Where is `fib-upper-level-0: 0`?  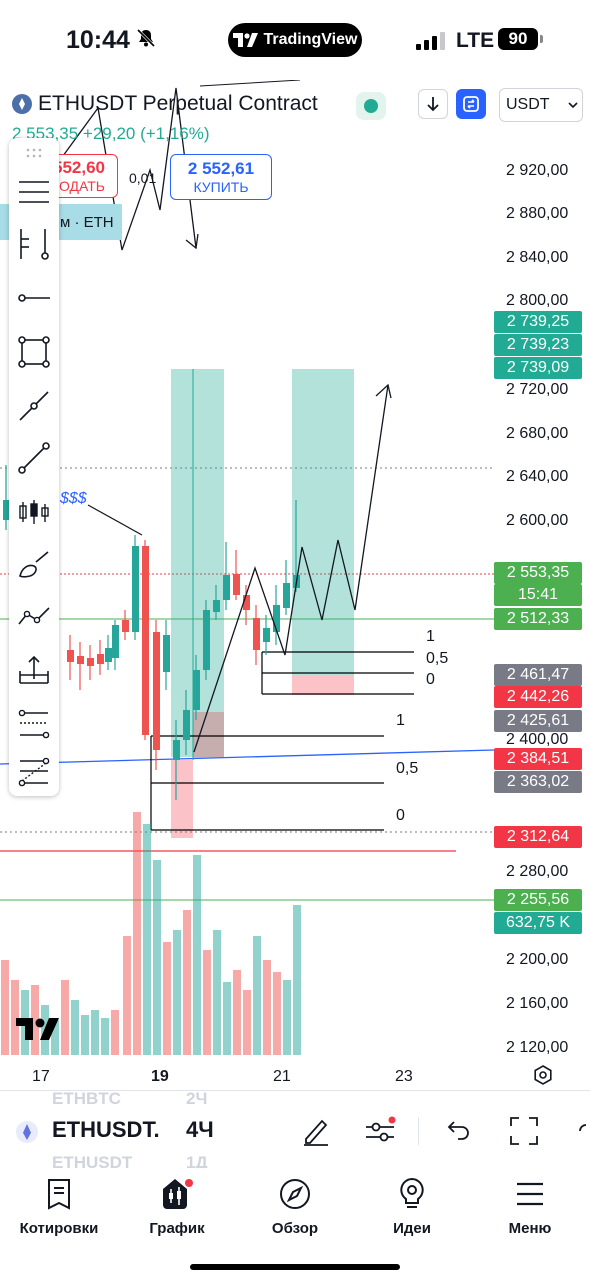
fib-upper-level-0: 0 is located at coordinates (430, 679).